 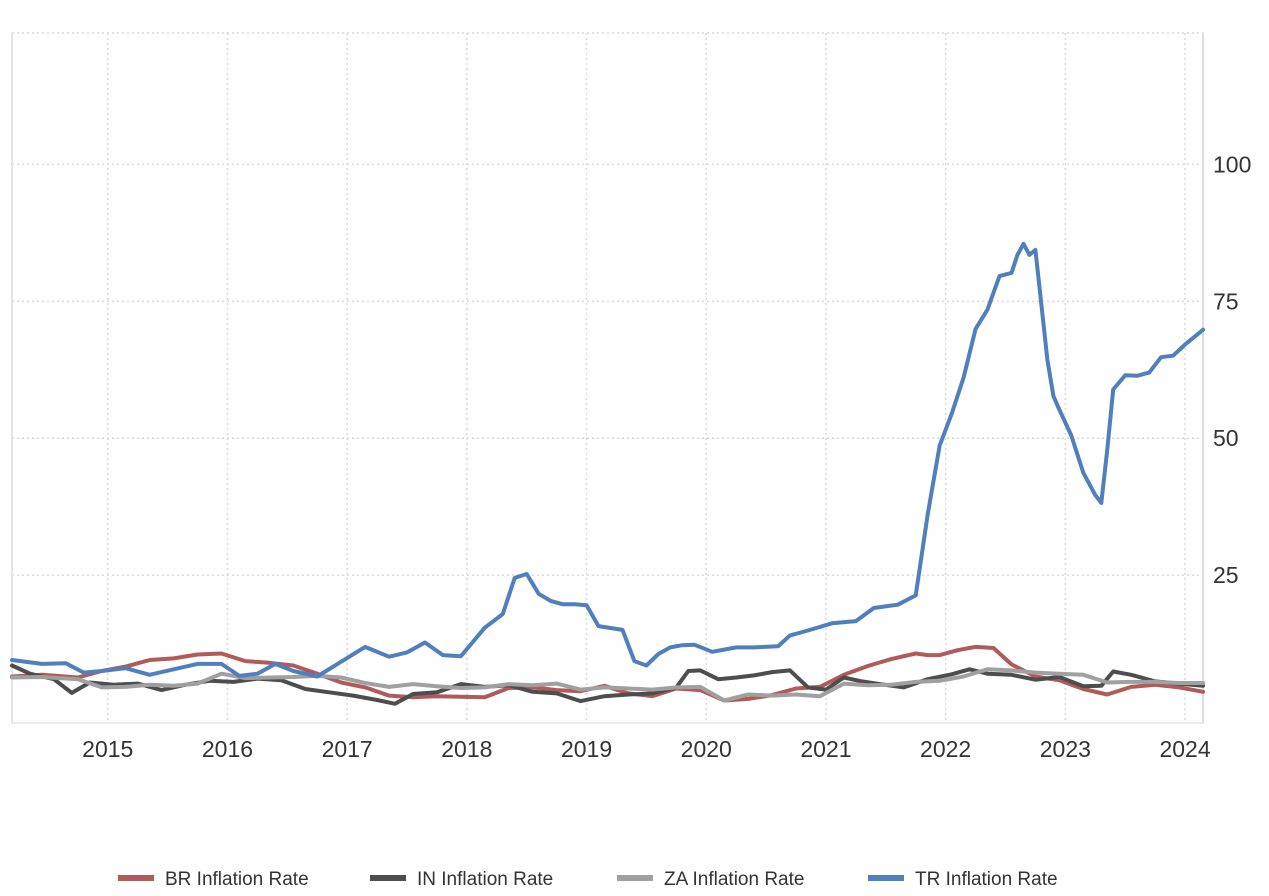 What do you see at coordinates (485, 879) in the screenshot?
I see `legend-label: IN Inflation Rate` at bounding box center [485, 879].